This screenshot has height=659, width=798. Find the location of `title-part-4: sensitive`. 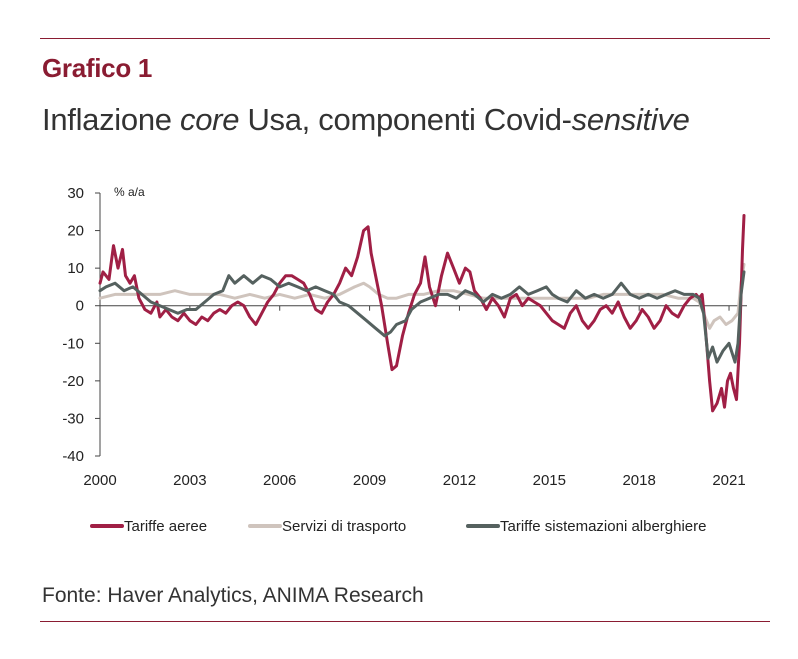

title-part-4: sensitive is located at coordinates (630, 119).